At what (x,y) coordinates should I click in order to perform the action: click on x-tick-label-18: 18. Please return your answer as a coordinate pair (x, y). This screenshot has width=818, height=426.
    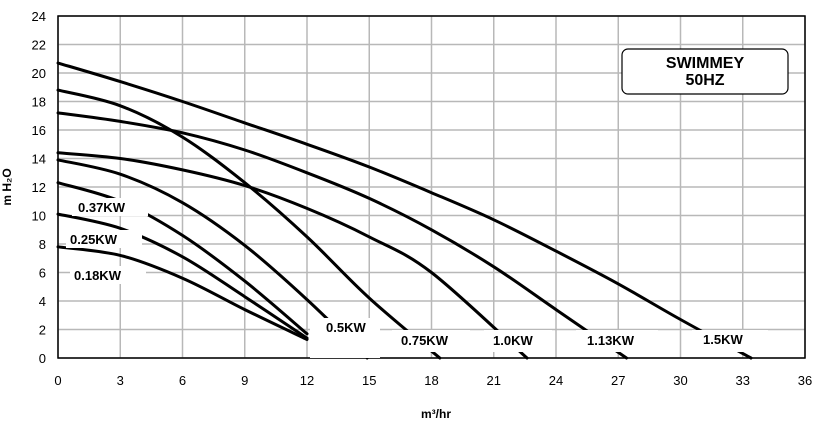
    Looking at the image, I should click on (431, 380).